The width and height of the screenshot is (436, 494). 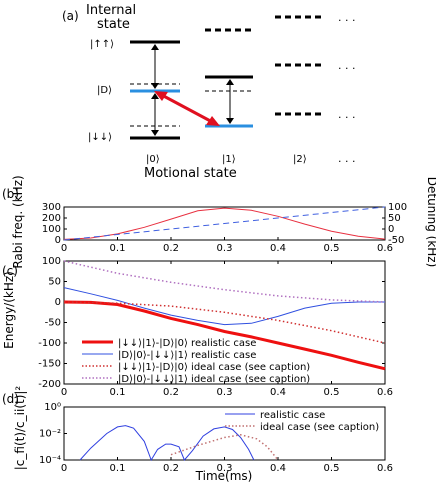 What do you see at coordinates (70, 16) in the screenshot?
I see `panel-a-label: (a)` at bounding box center [70, 16].